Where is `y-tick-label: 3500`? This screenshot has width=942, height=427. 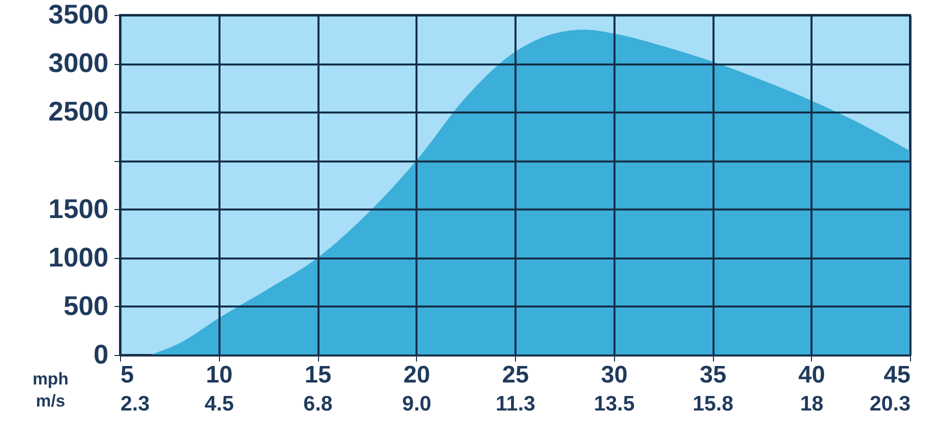 y-tick-label: 3500 is located at coordinates (78, 15).